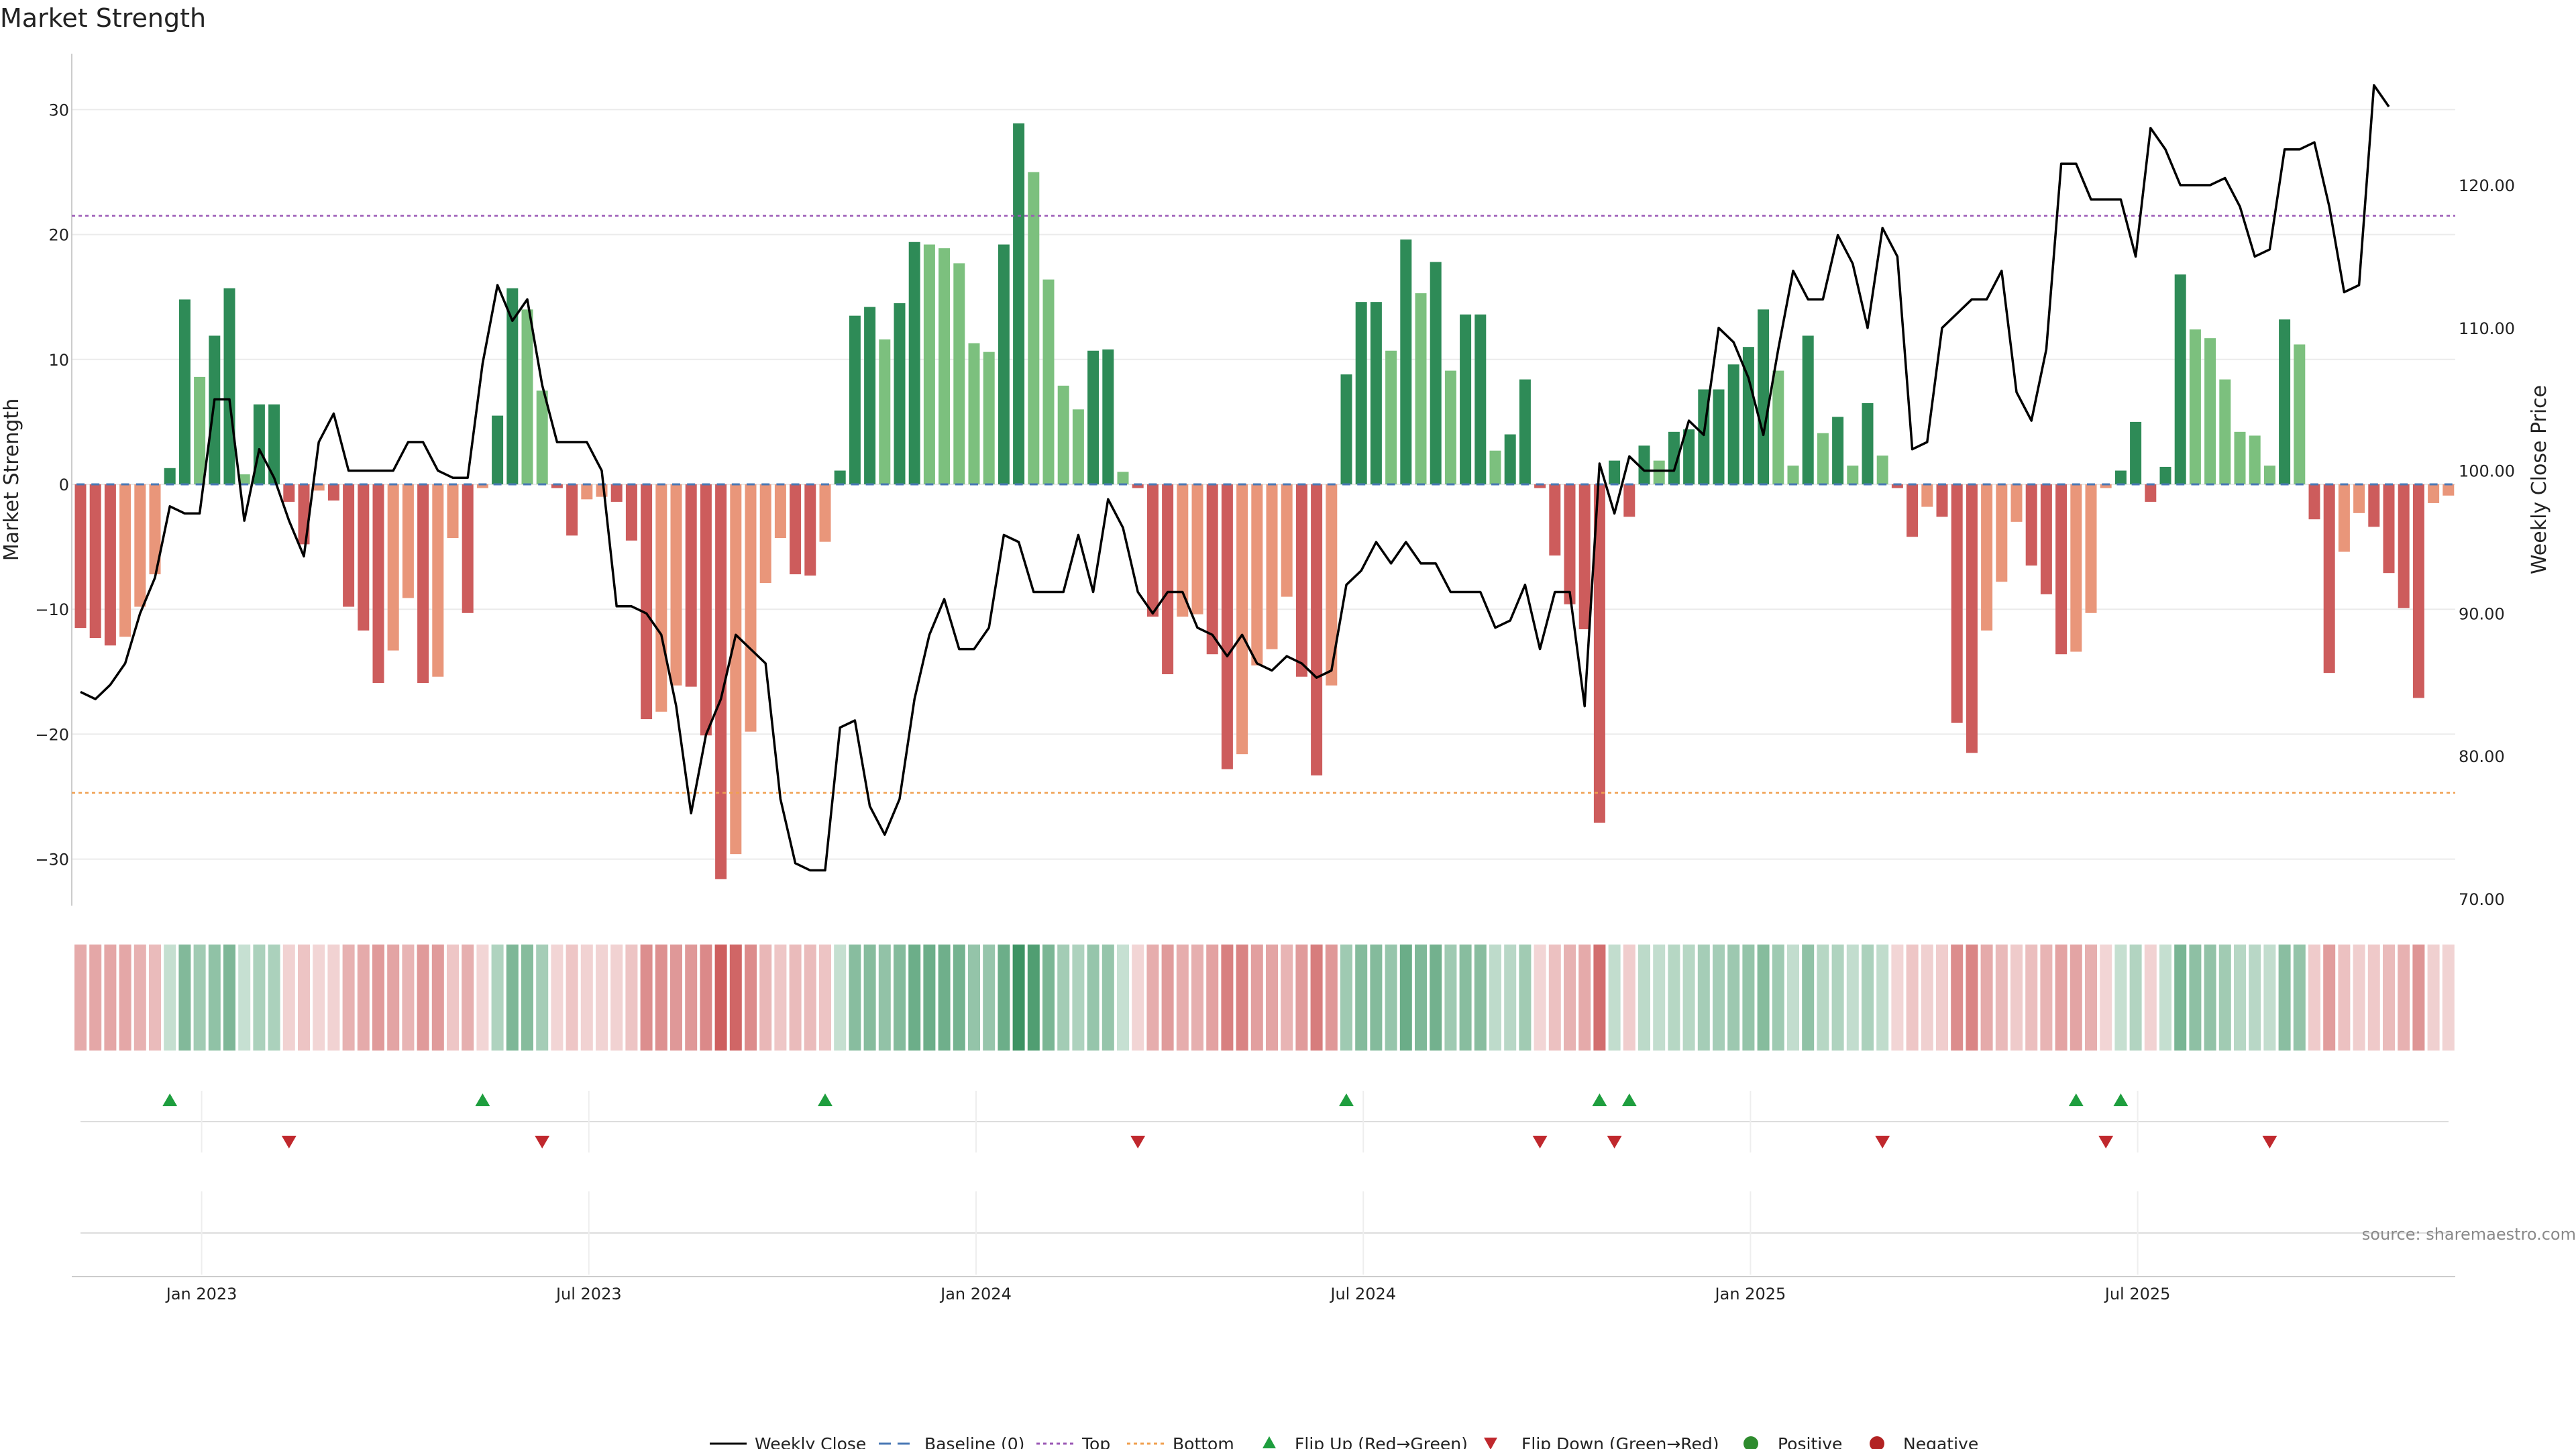  I want to click on right-axis-ticks: 120.00 110.00 100.00 90.00 80.00 70.00, so click(2487, 542).